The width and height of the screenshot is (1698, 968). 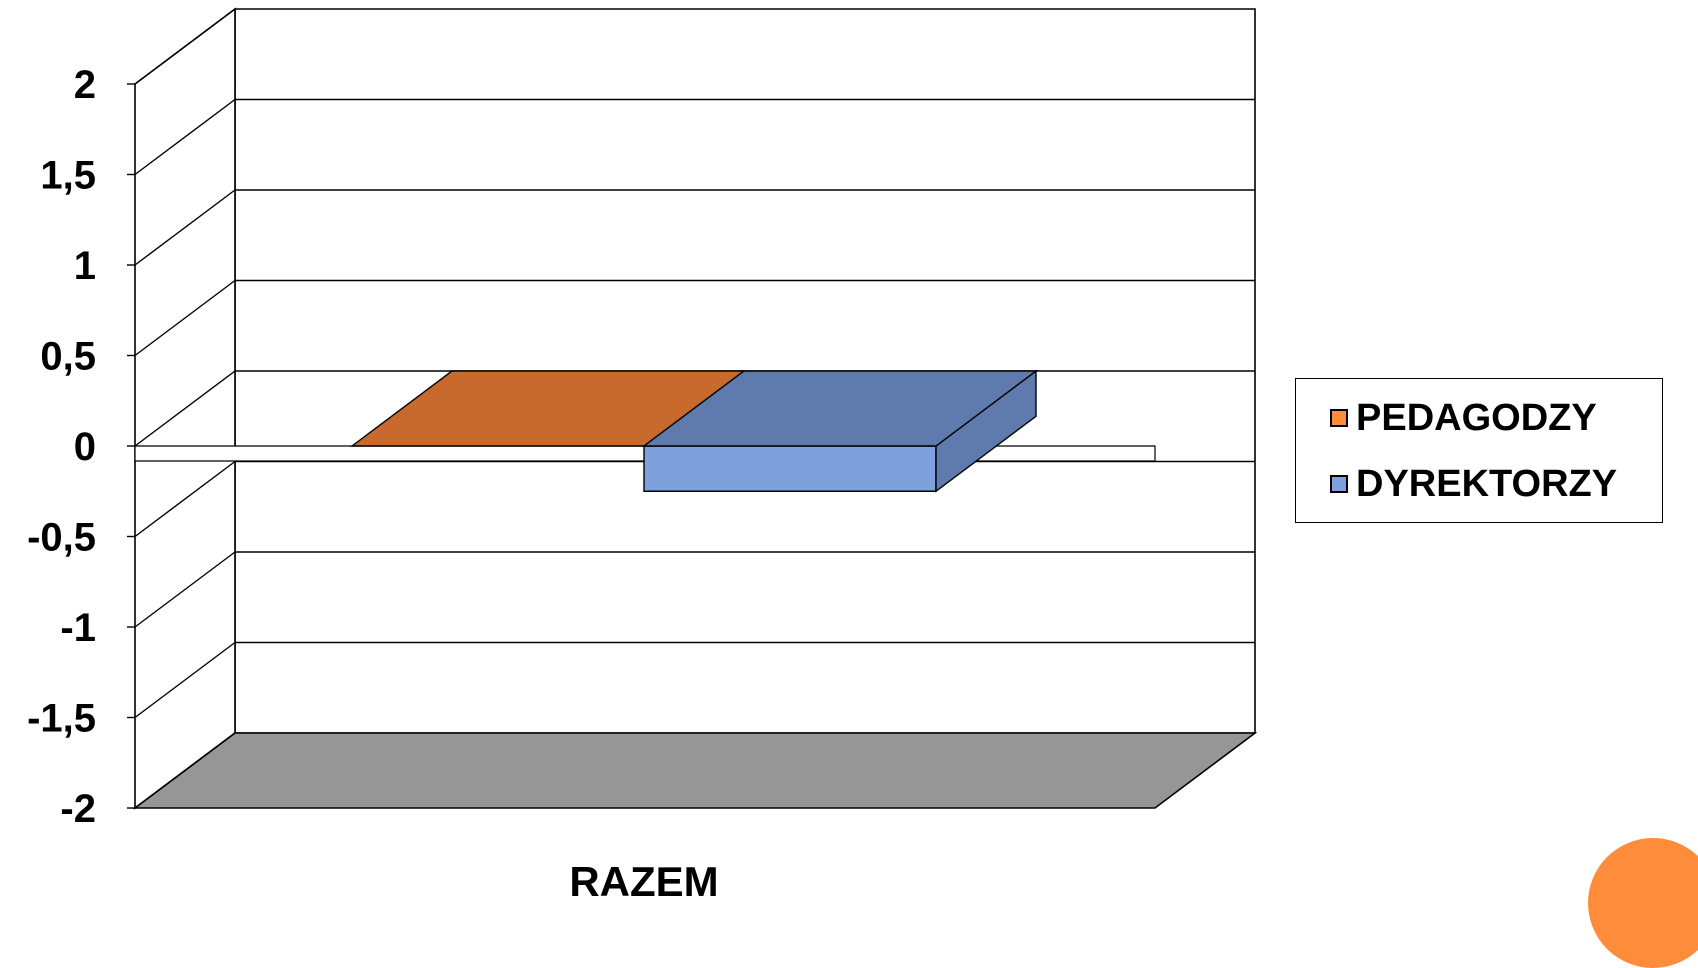 What do you see at coordinates (68, 176) in the screenshot?
I see `y-tick-label: 1,5` at bounding box center [68, 176].